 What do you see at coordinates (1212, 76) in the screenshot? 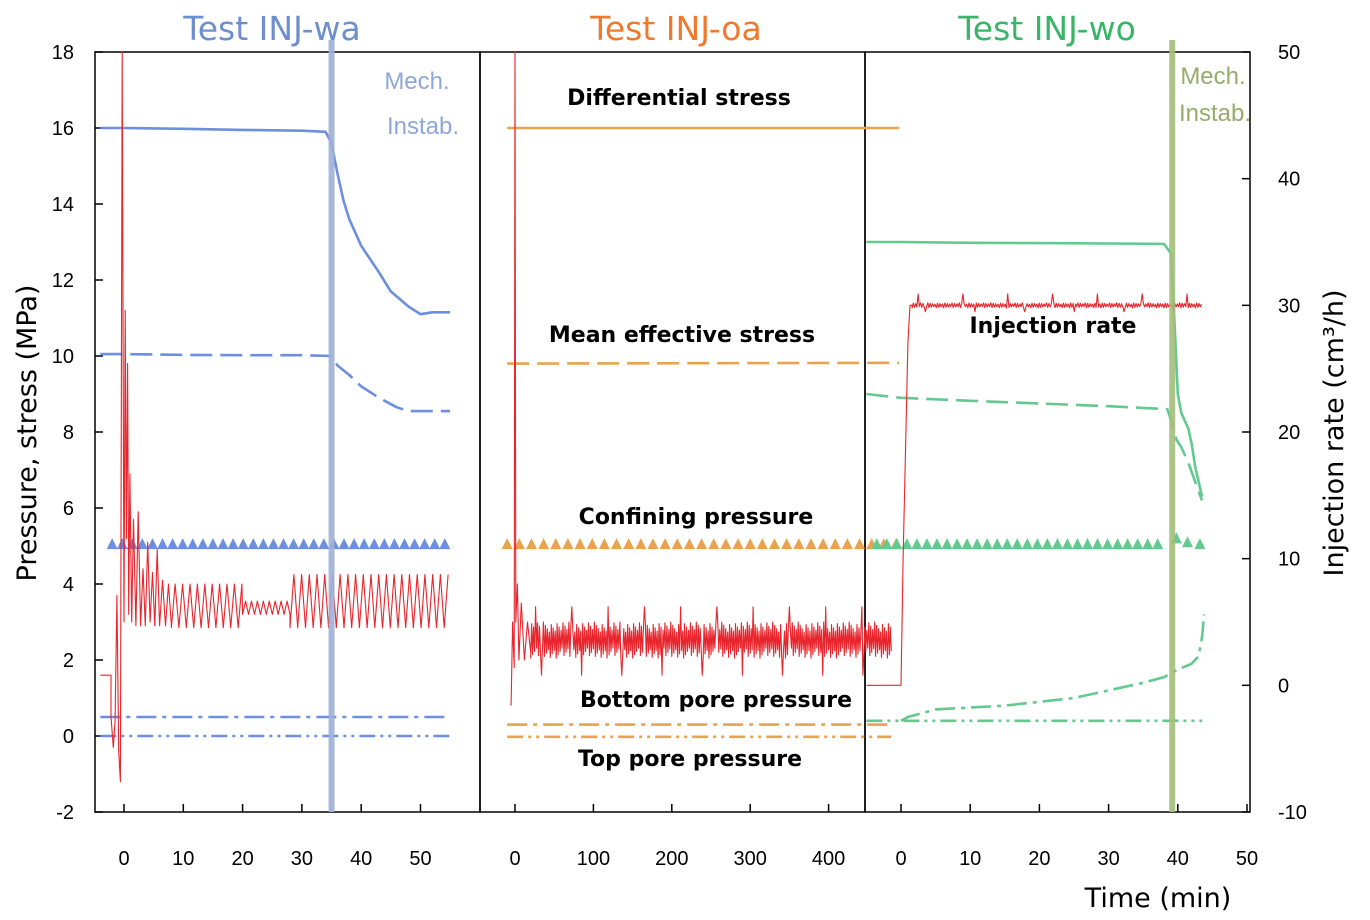
I see `mech-label-wo-line1: Mech.` at bounding box center [1212, 76].